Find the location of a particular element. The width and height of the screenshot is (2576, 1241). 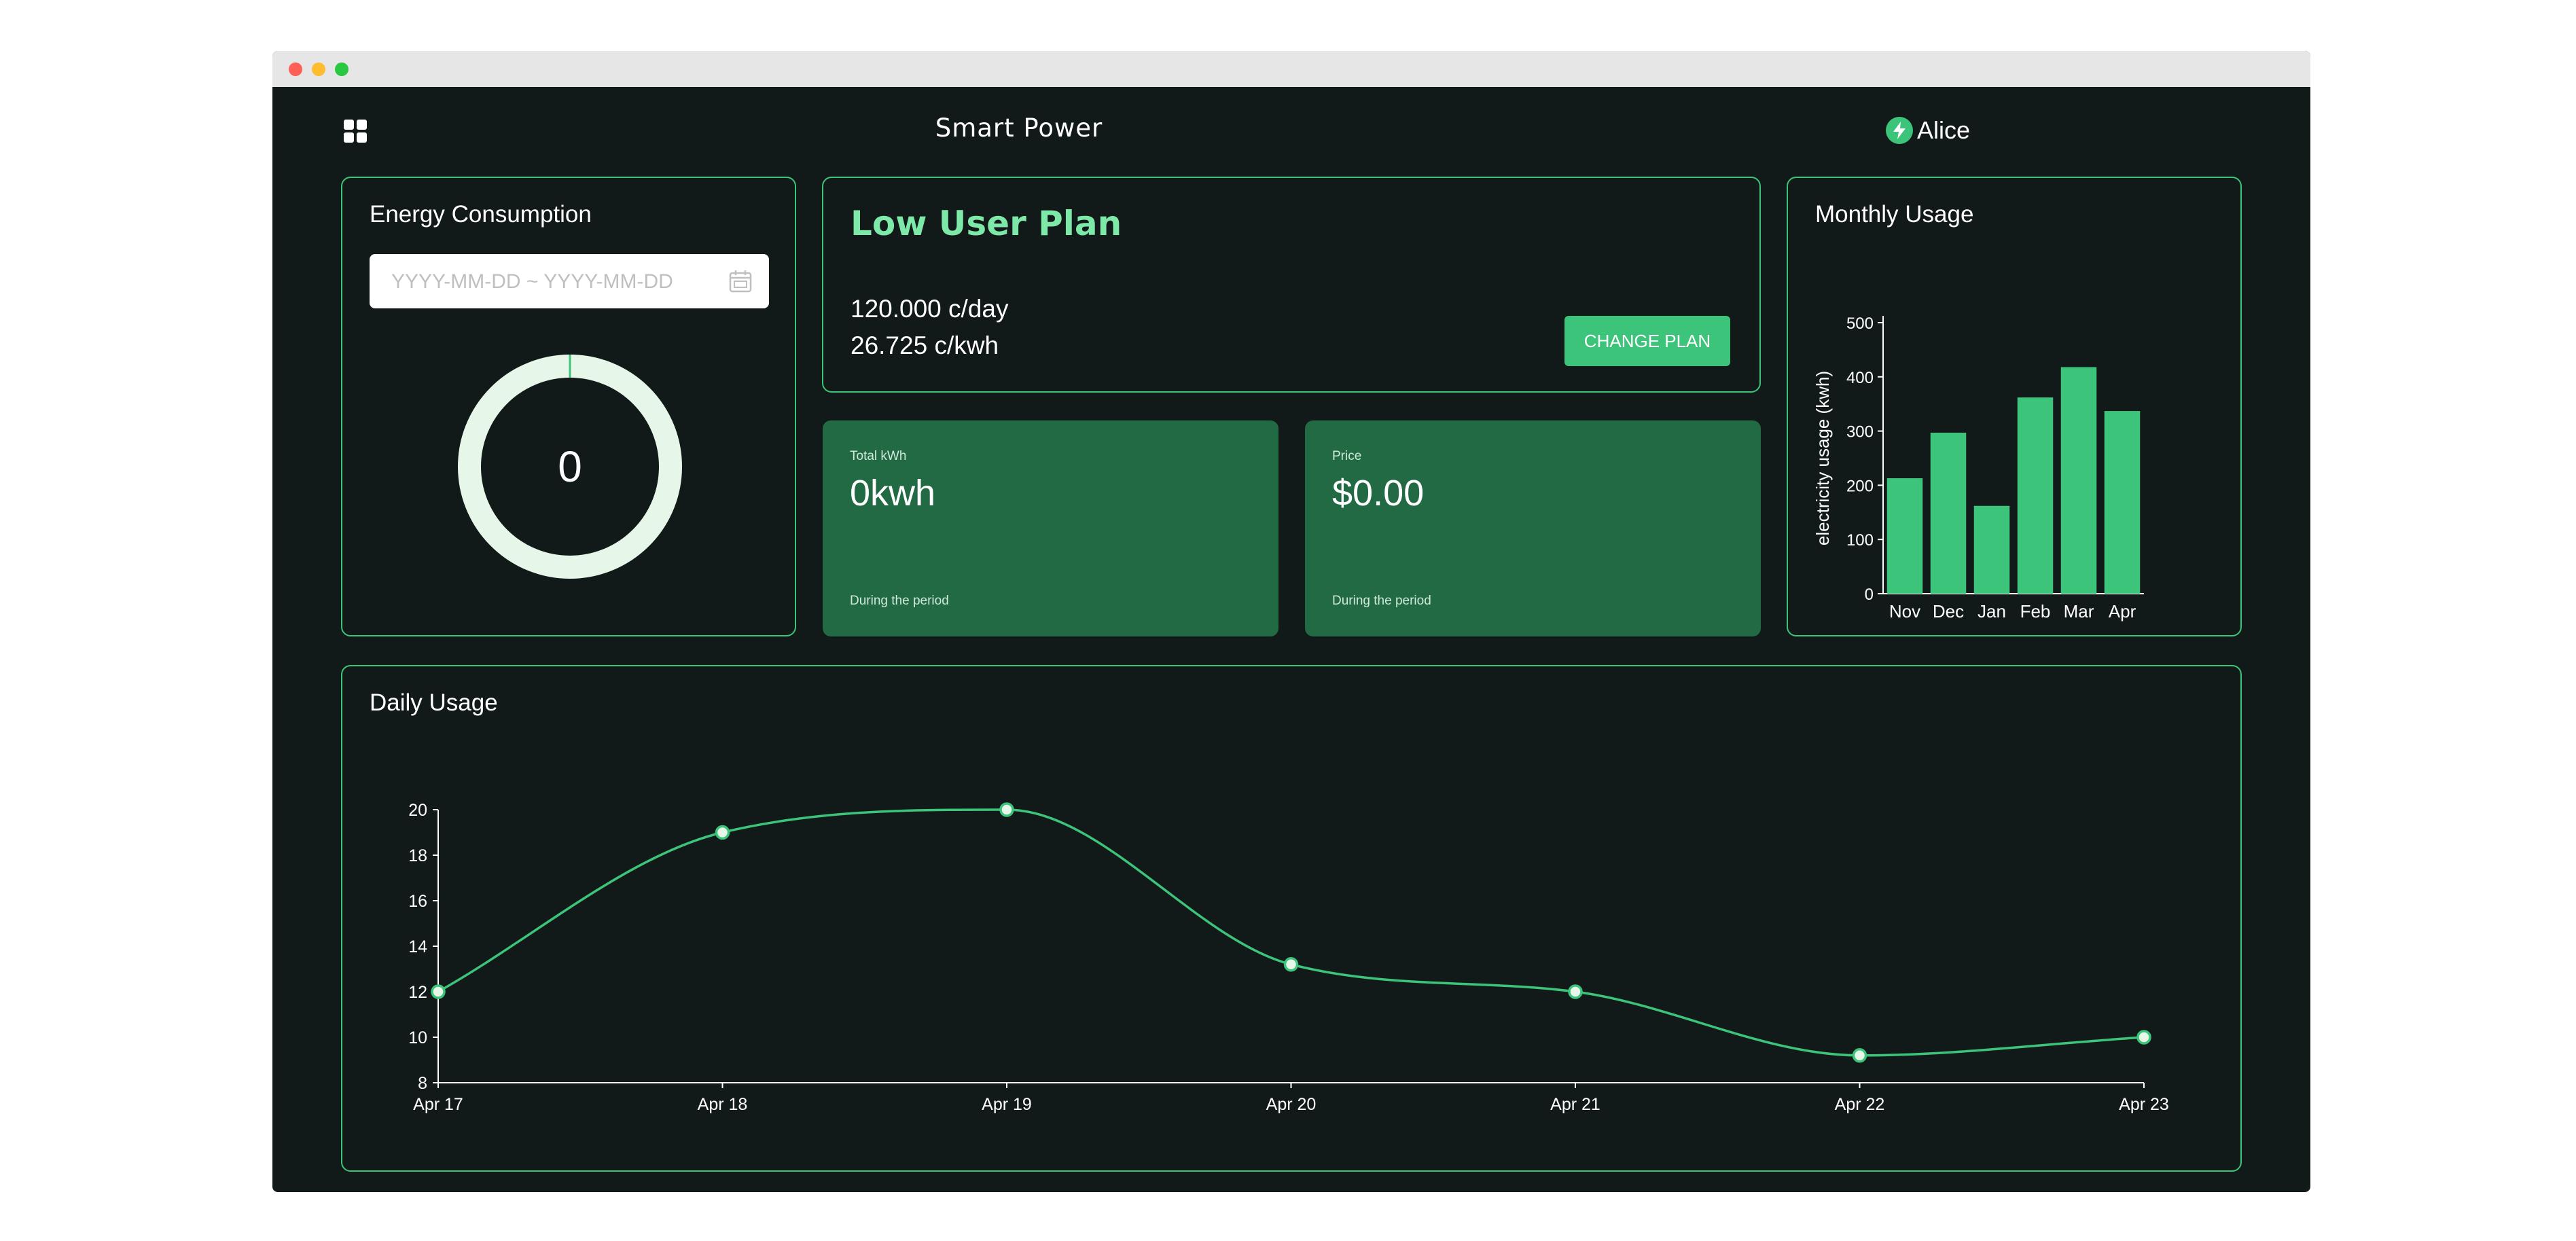

x-tick-label: Feb is located at coordinates (2035, 611).